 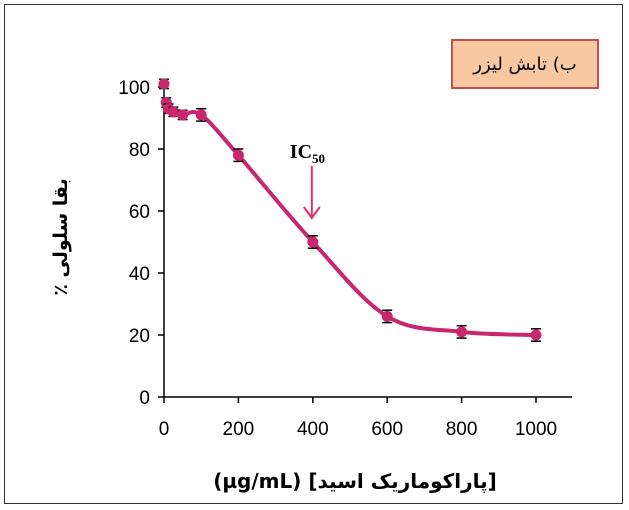 What do you see at coordinates (462, 429) in the screenshot?
I see `x-tick-label: 800` at bounding box center [462, 429].